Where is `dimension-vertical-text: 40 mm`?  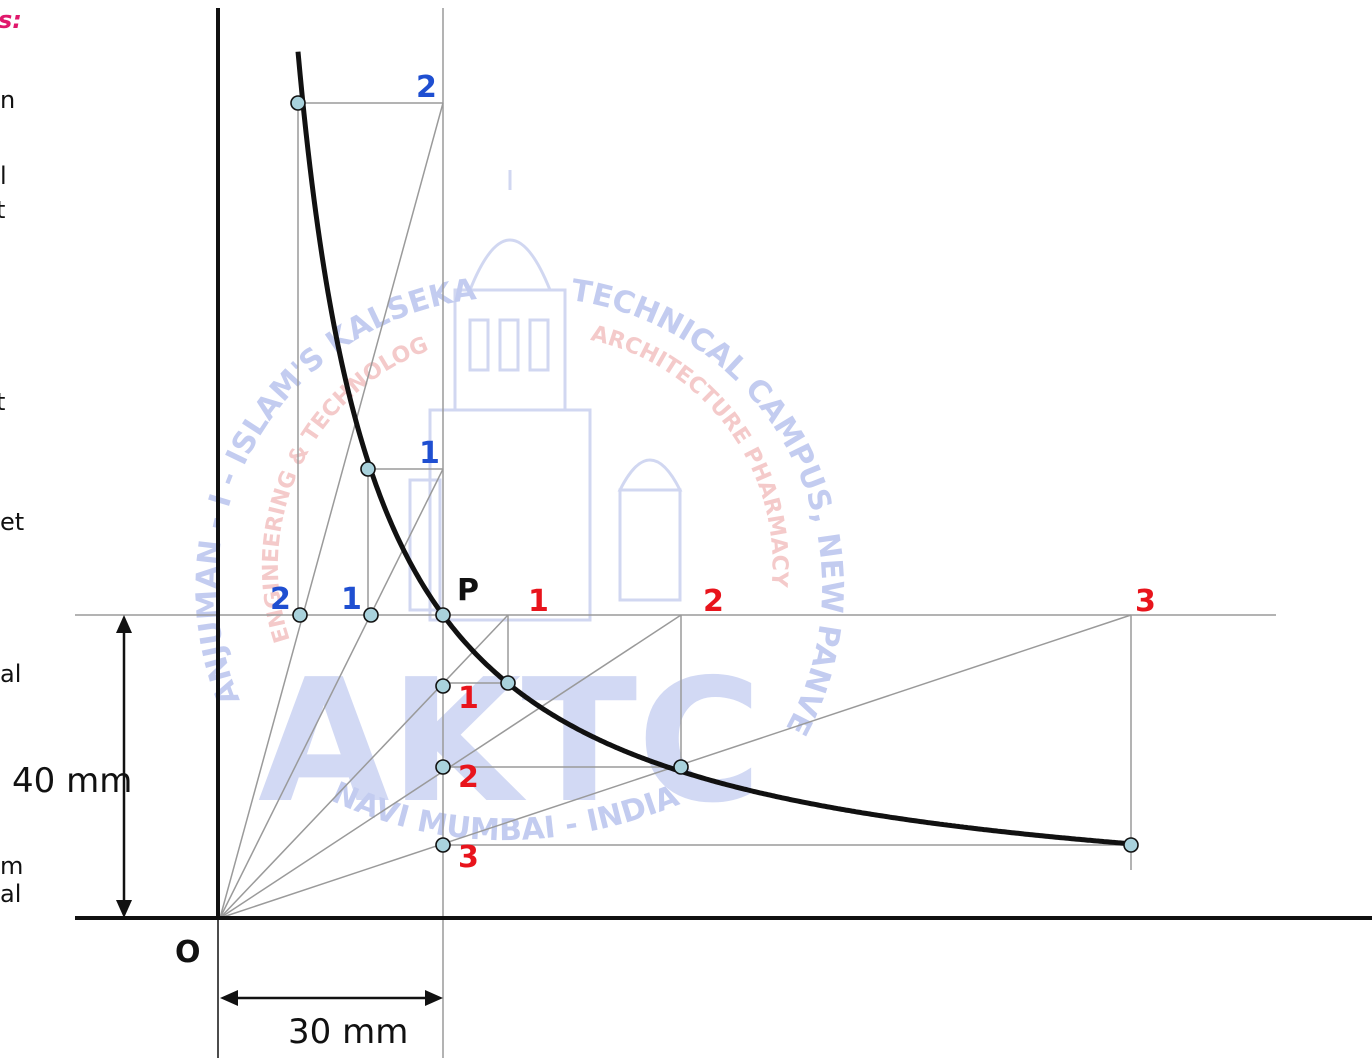
dimension-vertical-text: 40 mm is located at coordinates (72, 781).